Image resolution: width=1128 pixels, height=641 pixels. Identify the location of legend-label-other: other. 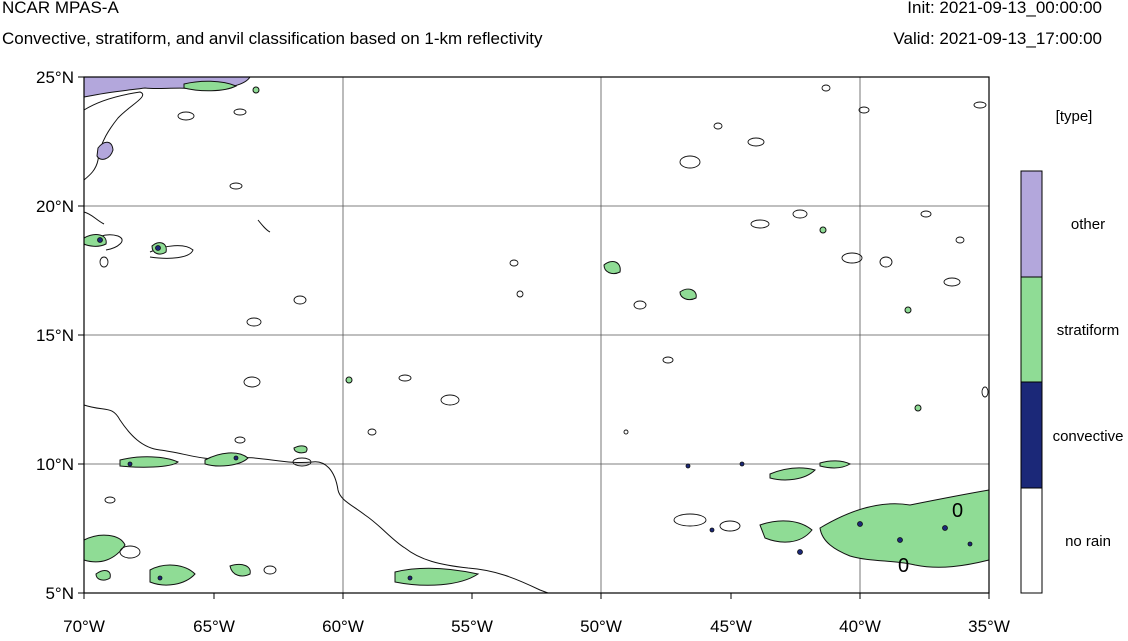
(1088, 224).